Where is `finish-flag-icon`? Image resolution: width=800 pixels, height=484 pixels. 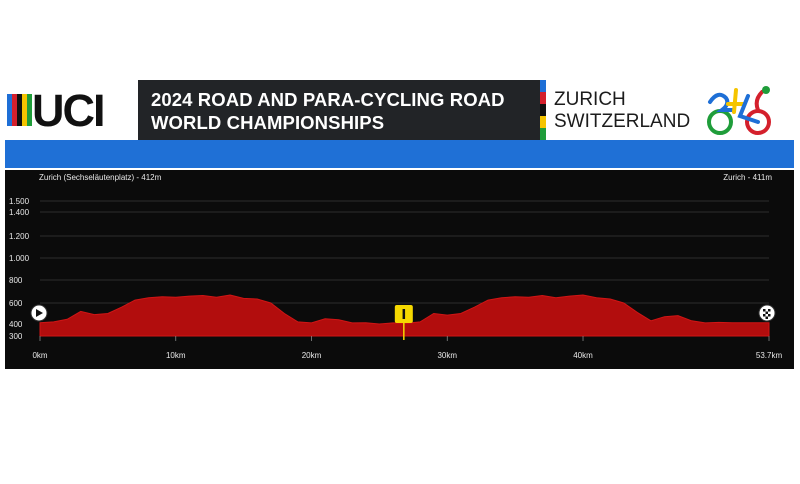
finish-flag-icon is located at coordinates (767, 313).